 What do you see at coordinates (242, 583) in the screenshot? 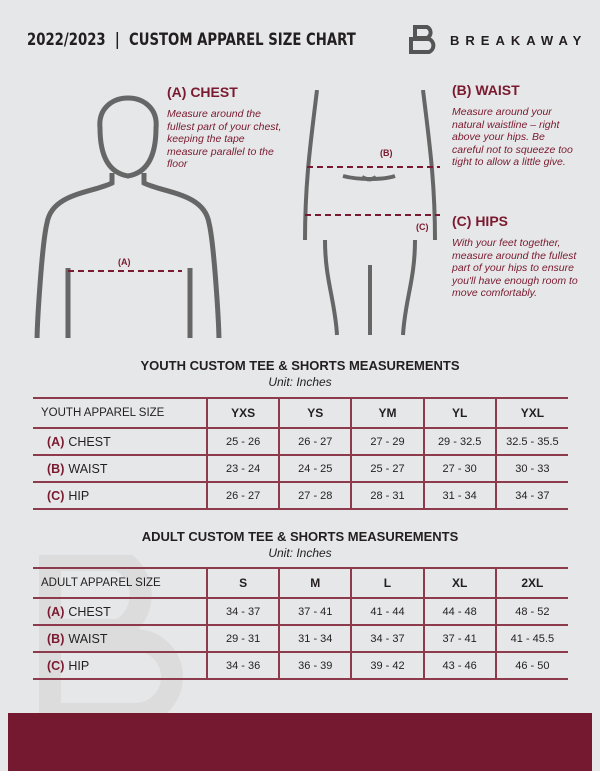
I see `size-header: S` at bounding box center [242, 583].